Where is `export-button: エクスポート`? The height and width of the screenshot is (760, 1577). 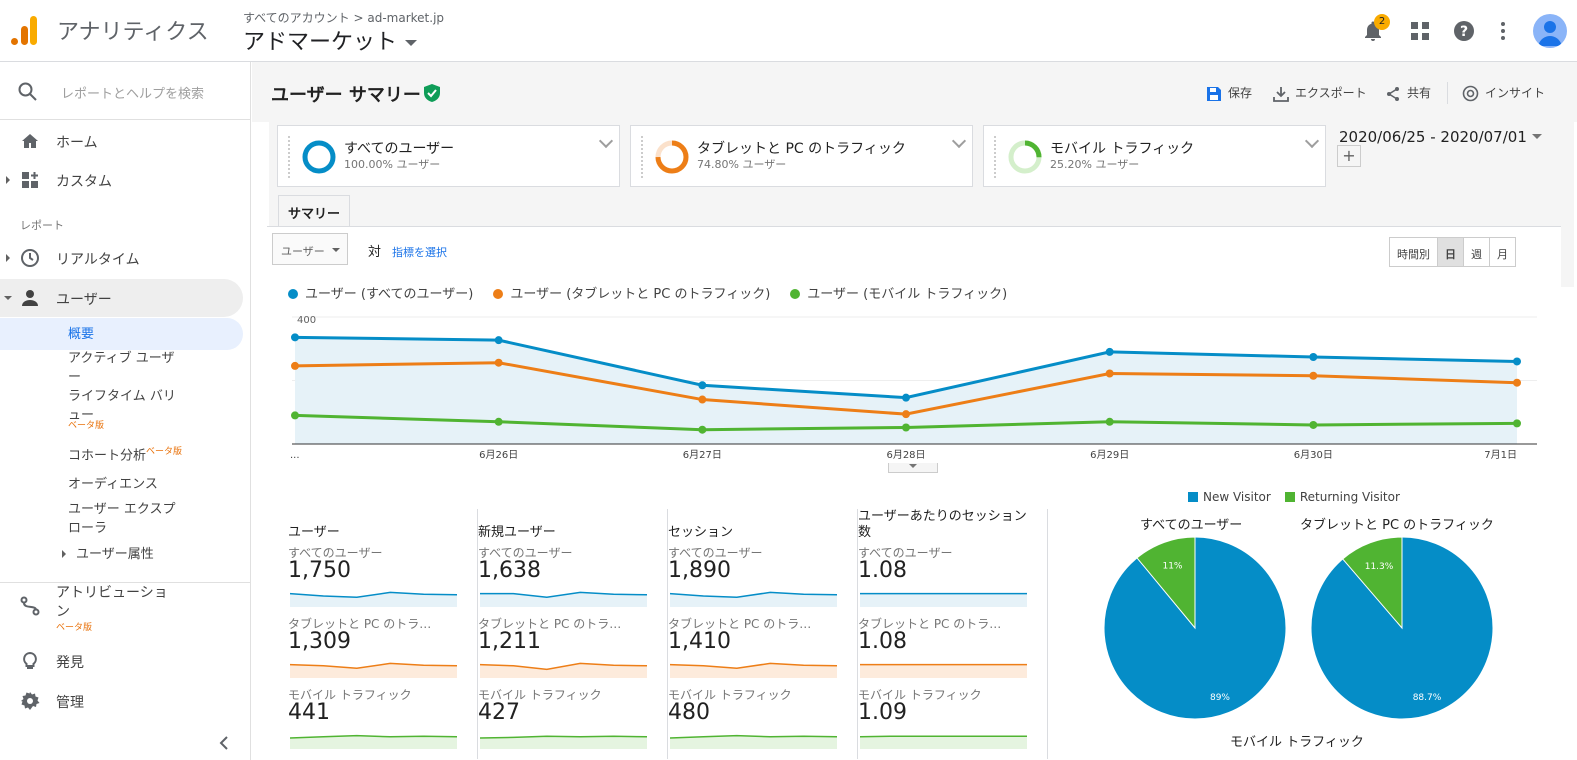 export-button: エクスポート is located at coordinates (1320, 93).